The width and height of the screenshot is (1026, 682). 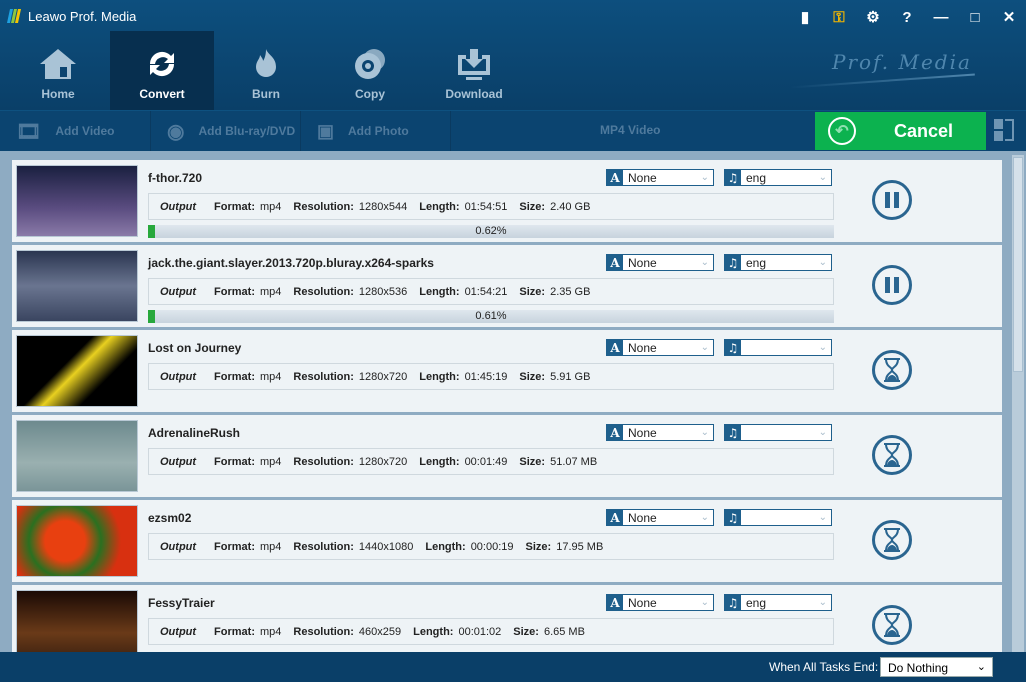 What do you see at coordinates (907, 17) in the screenshot?
I see `help-icon: ?` at bounding box center [907, 17].